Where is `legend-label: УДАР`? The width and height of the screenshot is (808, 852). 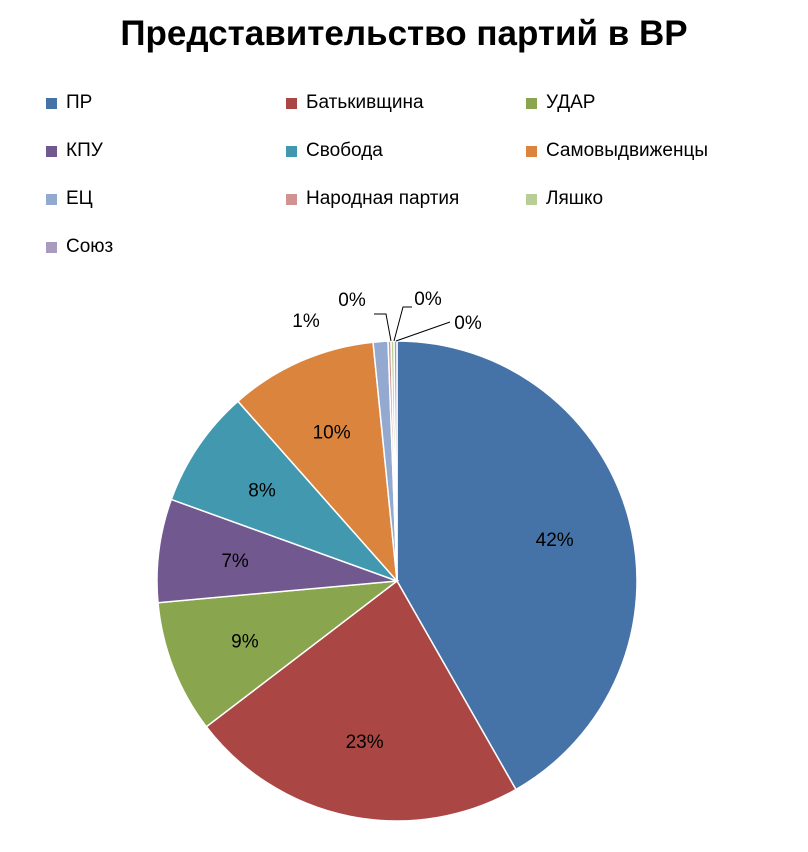
legend-label: УДАР is located at coordinates (571, 102).